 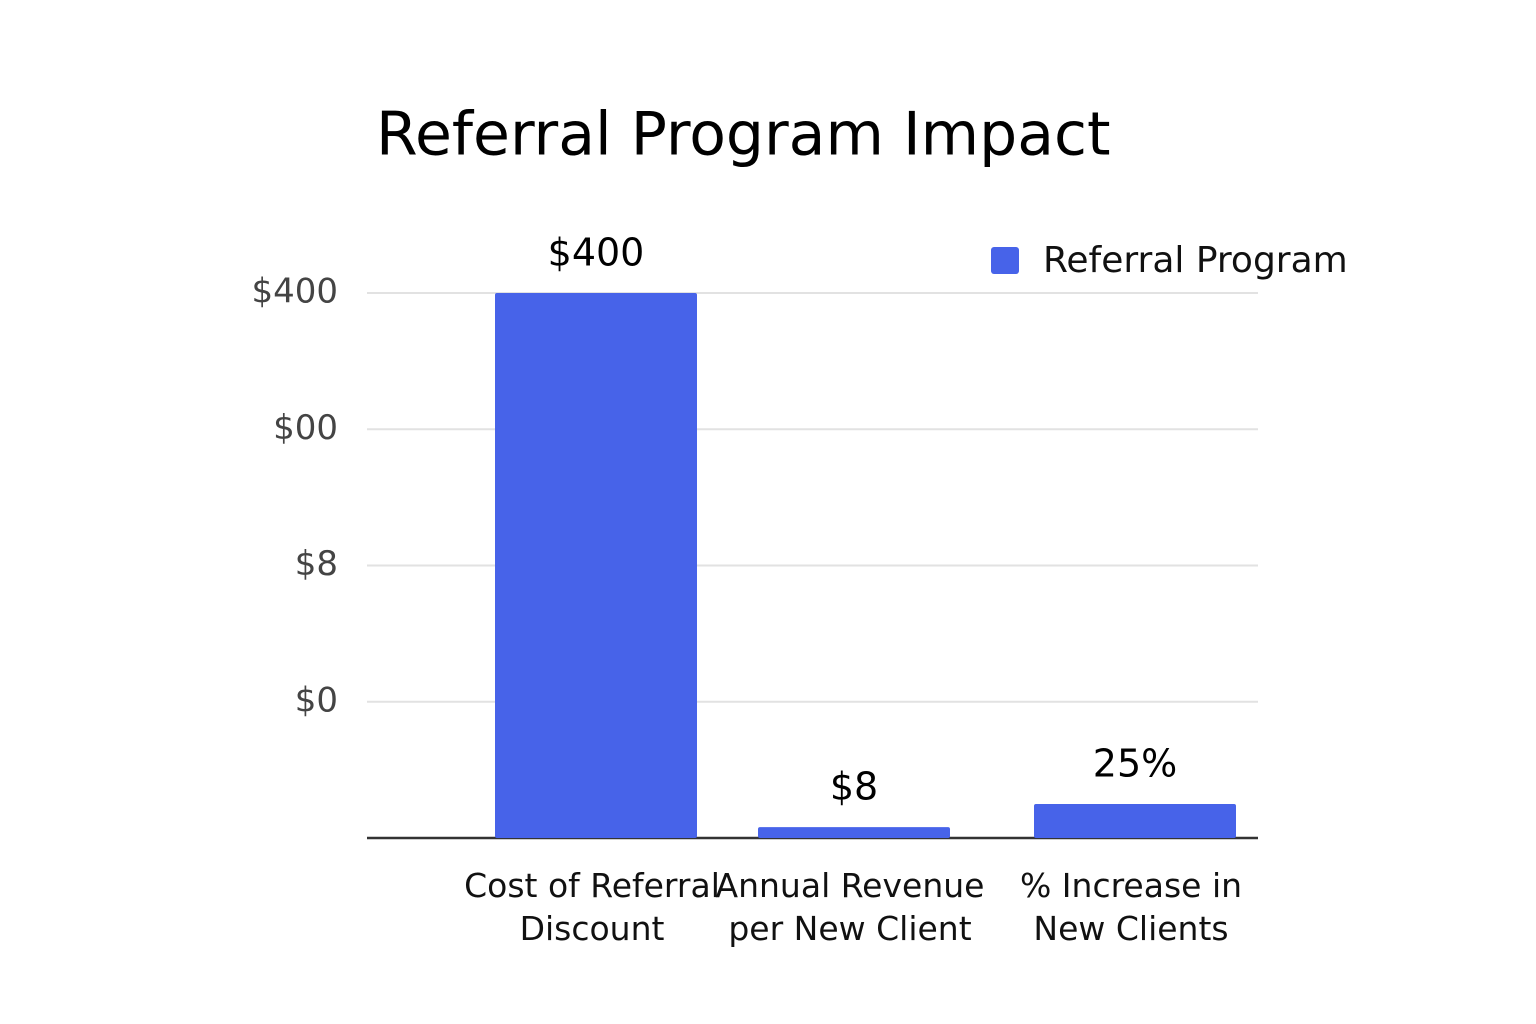 I want to click on y-tick-label: $0, so click(x=316, y=700).